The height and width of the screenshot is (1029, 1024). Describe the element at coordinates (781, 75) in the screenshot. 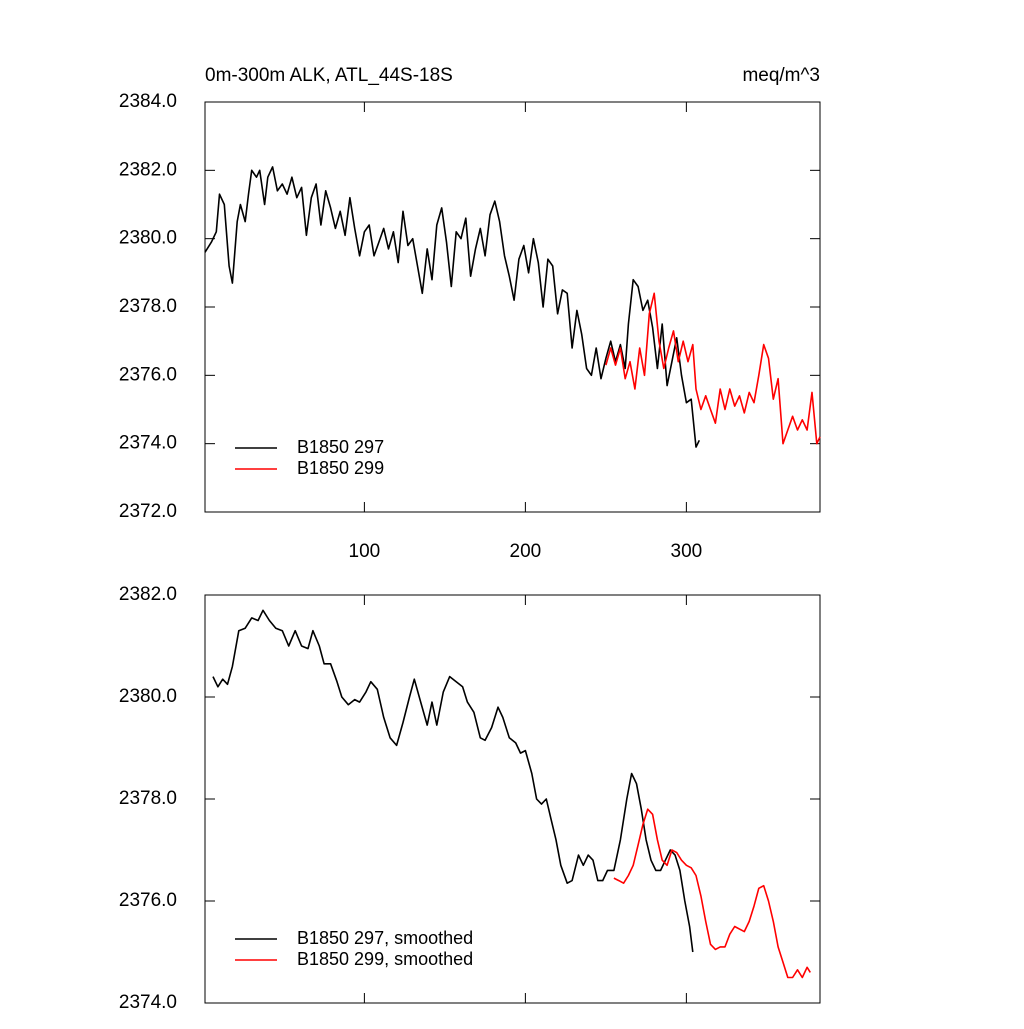

I see `units-label: meq/m^3` at that location.